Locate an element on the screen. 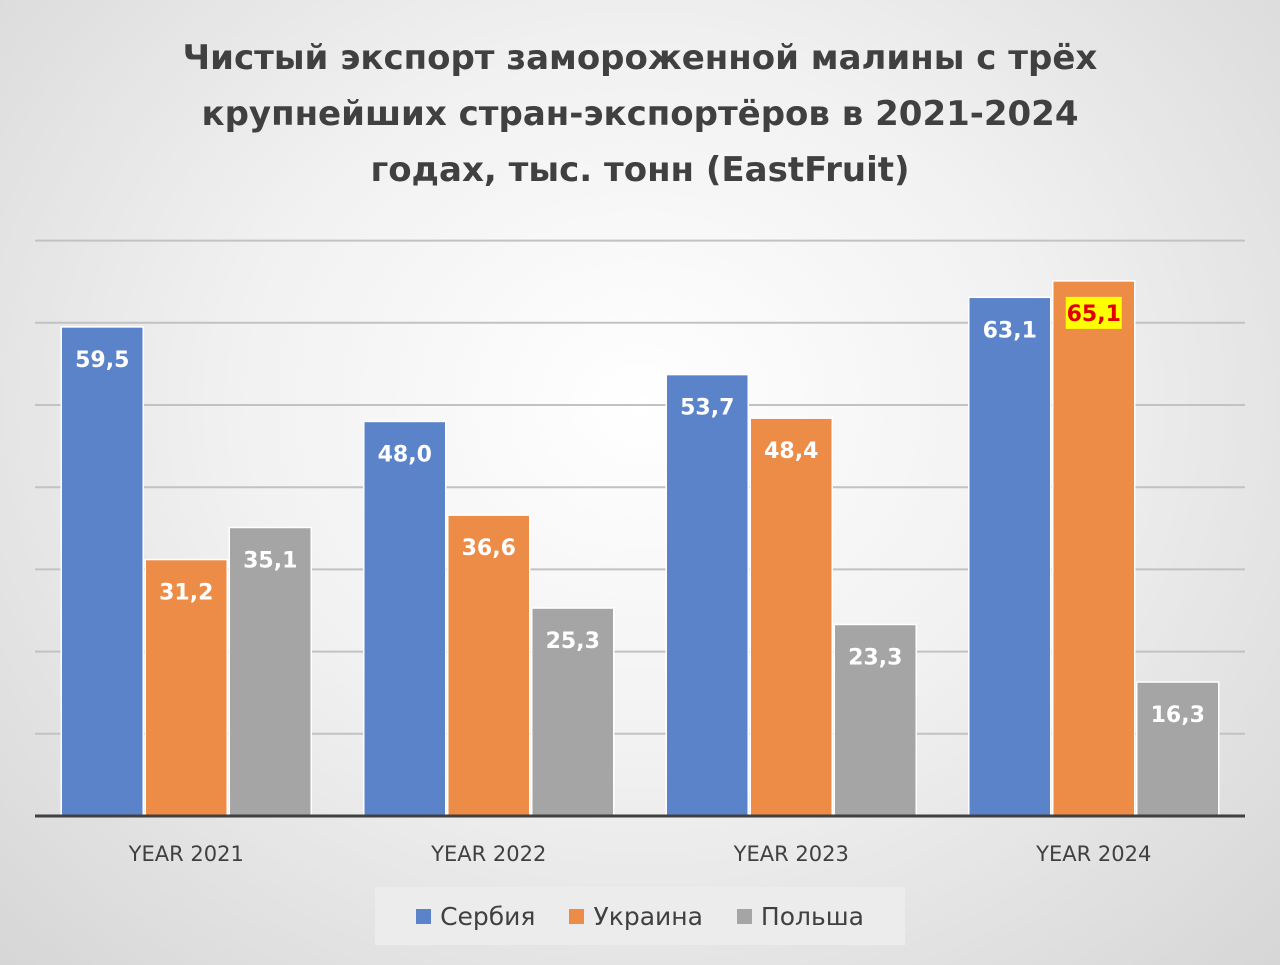 This screenshot has width=1280, height=965. x-tick-label: YEAR 2024 is located at coordinates (1093, 854).